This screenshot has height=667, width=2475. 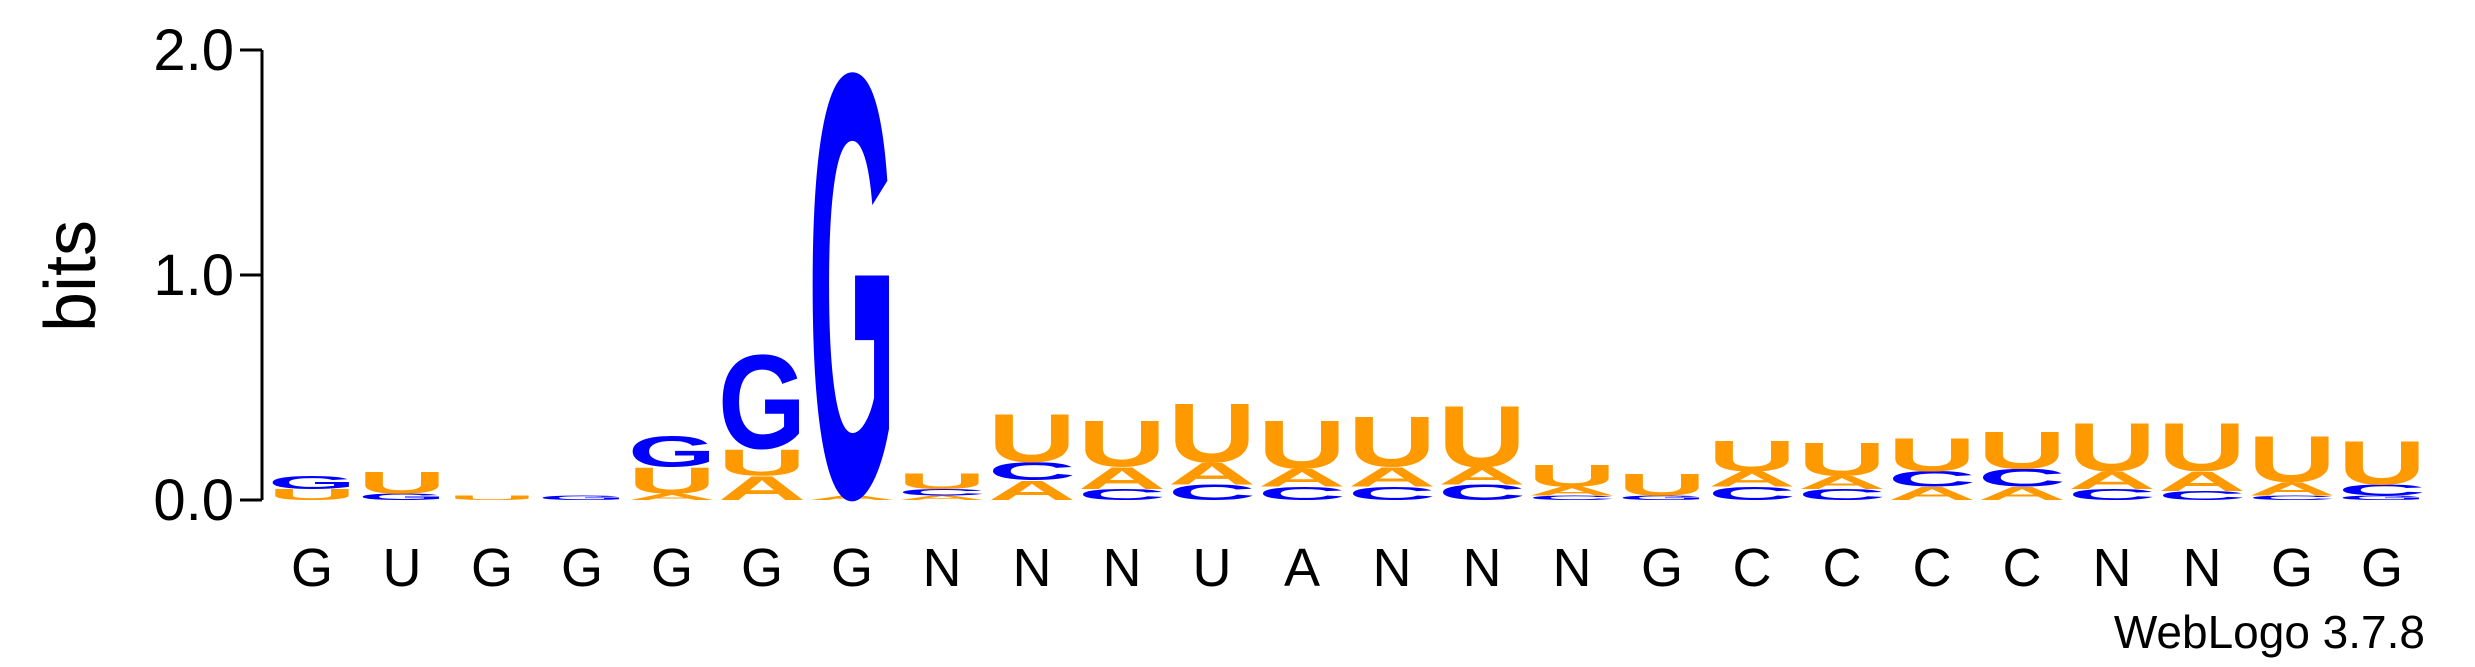 I want to click on x-tick-label: A, so click(x=1302, y=568).